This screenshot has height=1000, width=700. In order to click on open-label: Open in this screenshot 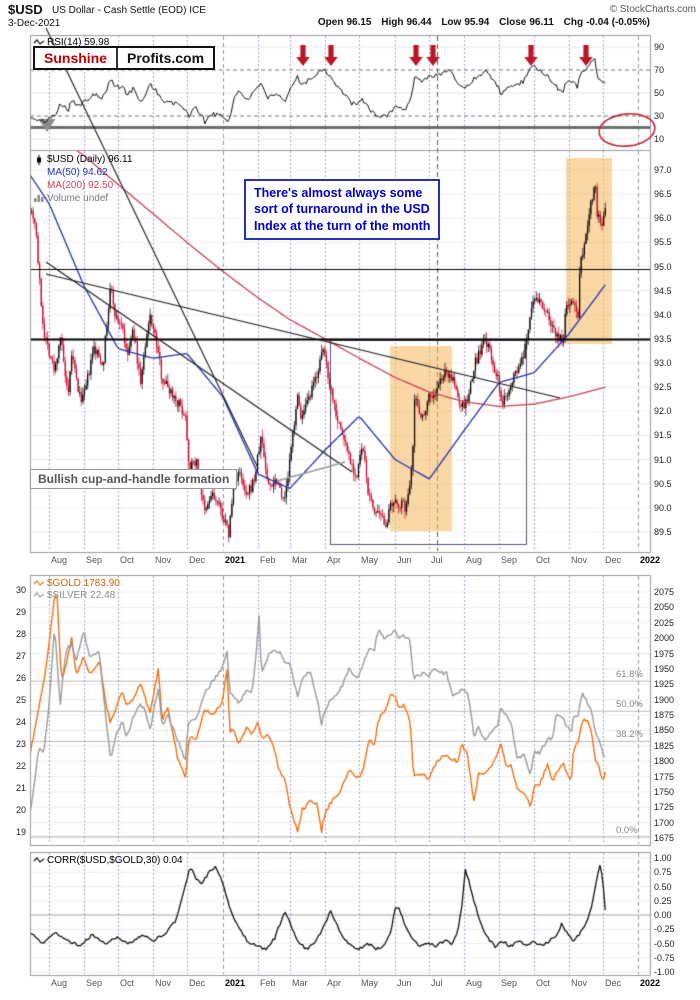, I will do `click(330, 22)`.